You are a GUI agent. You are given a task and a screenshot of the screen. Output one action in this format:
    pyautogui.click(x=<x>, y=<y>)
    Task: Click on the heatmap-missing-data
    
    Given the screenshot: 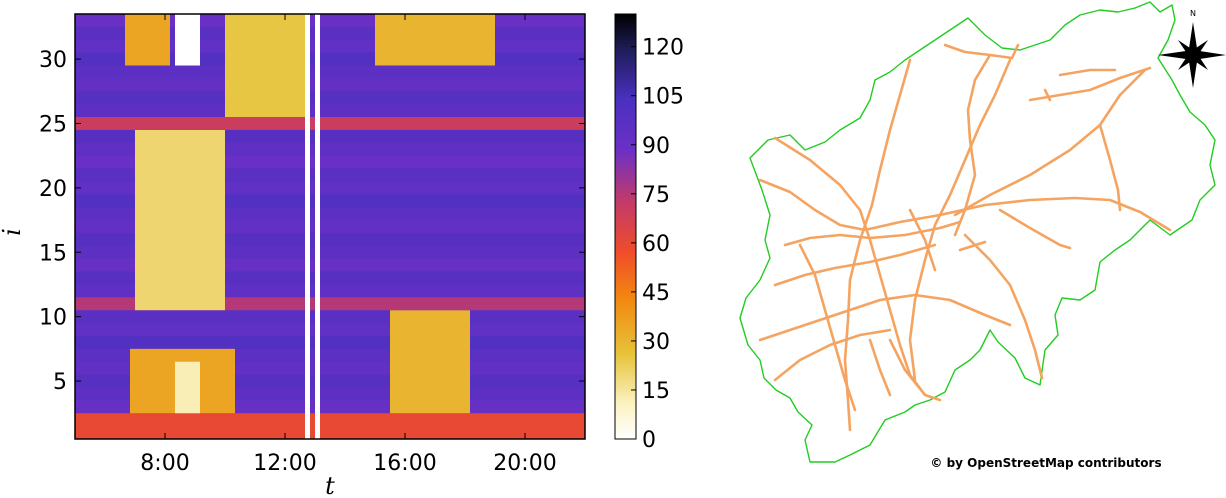 What is the action you would take?
    pyautogui.click(x=247, y=226)
    